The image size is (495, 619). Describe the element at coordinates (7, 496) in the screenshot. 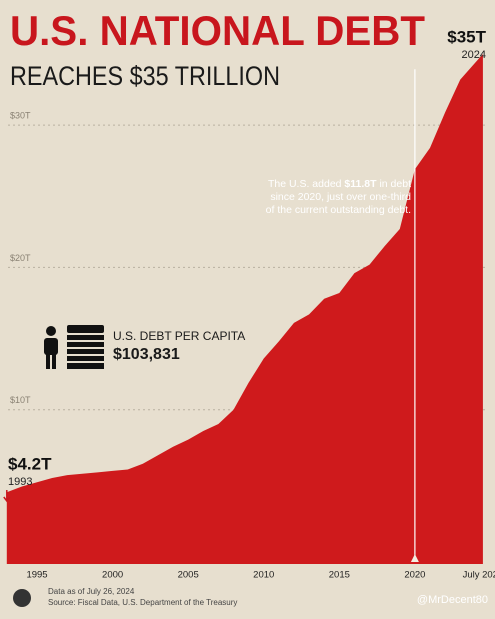

I see `start-arrow` at that location.